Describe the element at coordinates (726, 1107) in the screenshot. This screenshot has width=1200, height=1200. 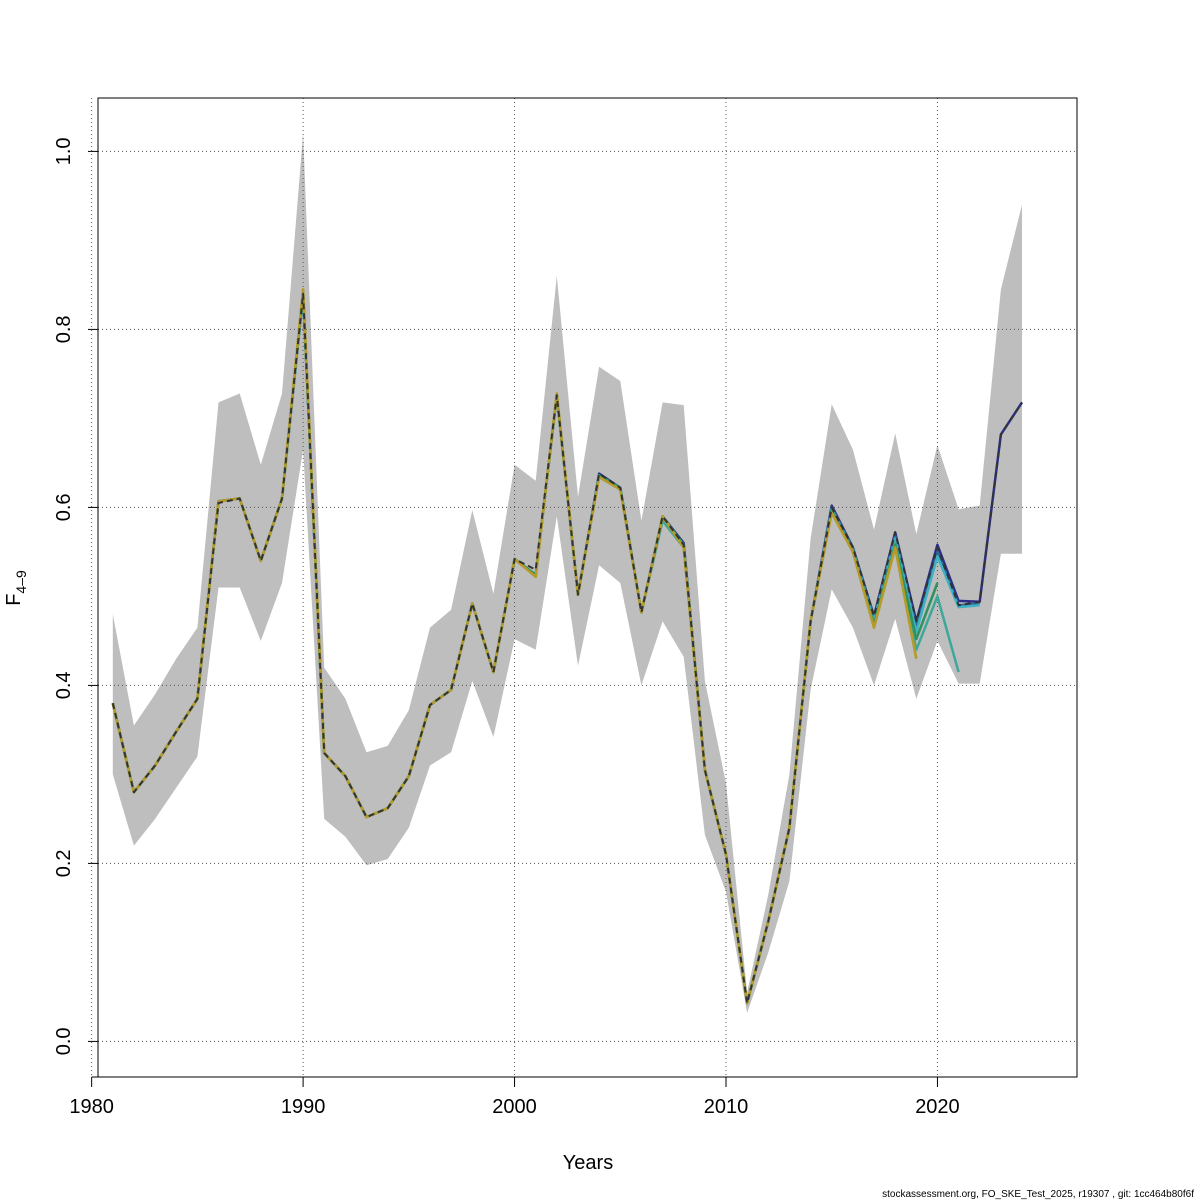
I see `x-tick-label: 2010` at that location.